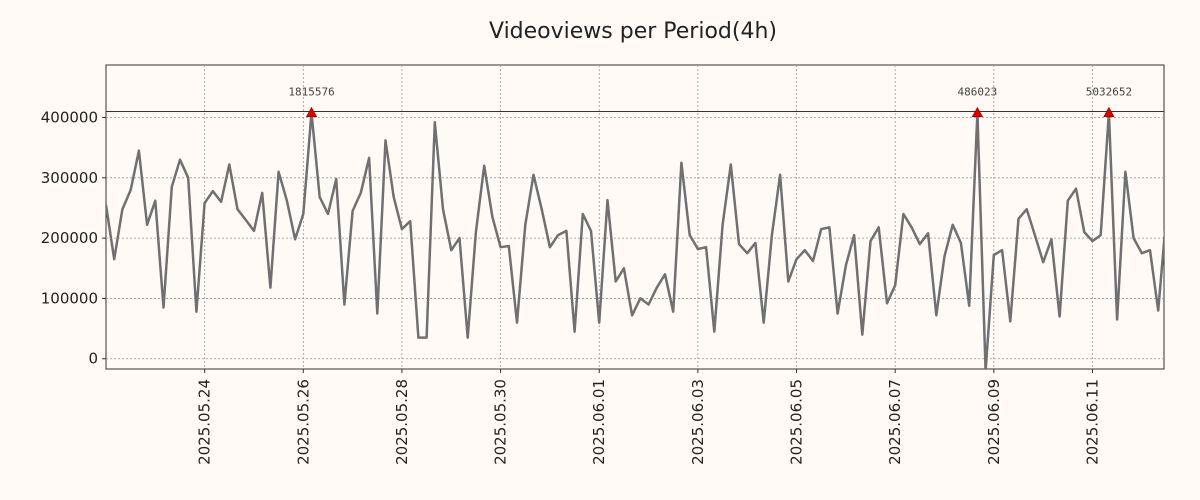  Describe the element at coordinates (797, 422) in the screenshot. I see `x-tick-label: 2025.06.05` at that location.